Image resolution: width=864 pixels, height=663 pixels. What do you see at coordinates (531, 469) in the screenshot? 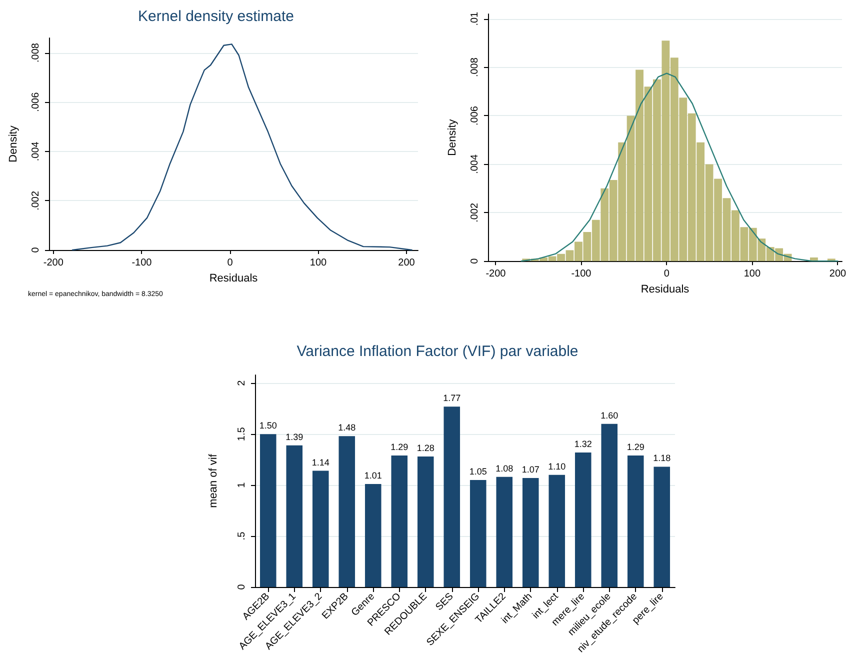
I see `data-label: 1.07` at bounding box center [531, 469].